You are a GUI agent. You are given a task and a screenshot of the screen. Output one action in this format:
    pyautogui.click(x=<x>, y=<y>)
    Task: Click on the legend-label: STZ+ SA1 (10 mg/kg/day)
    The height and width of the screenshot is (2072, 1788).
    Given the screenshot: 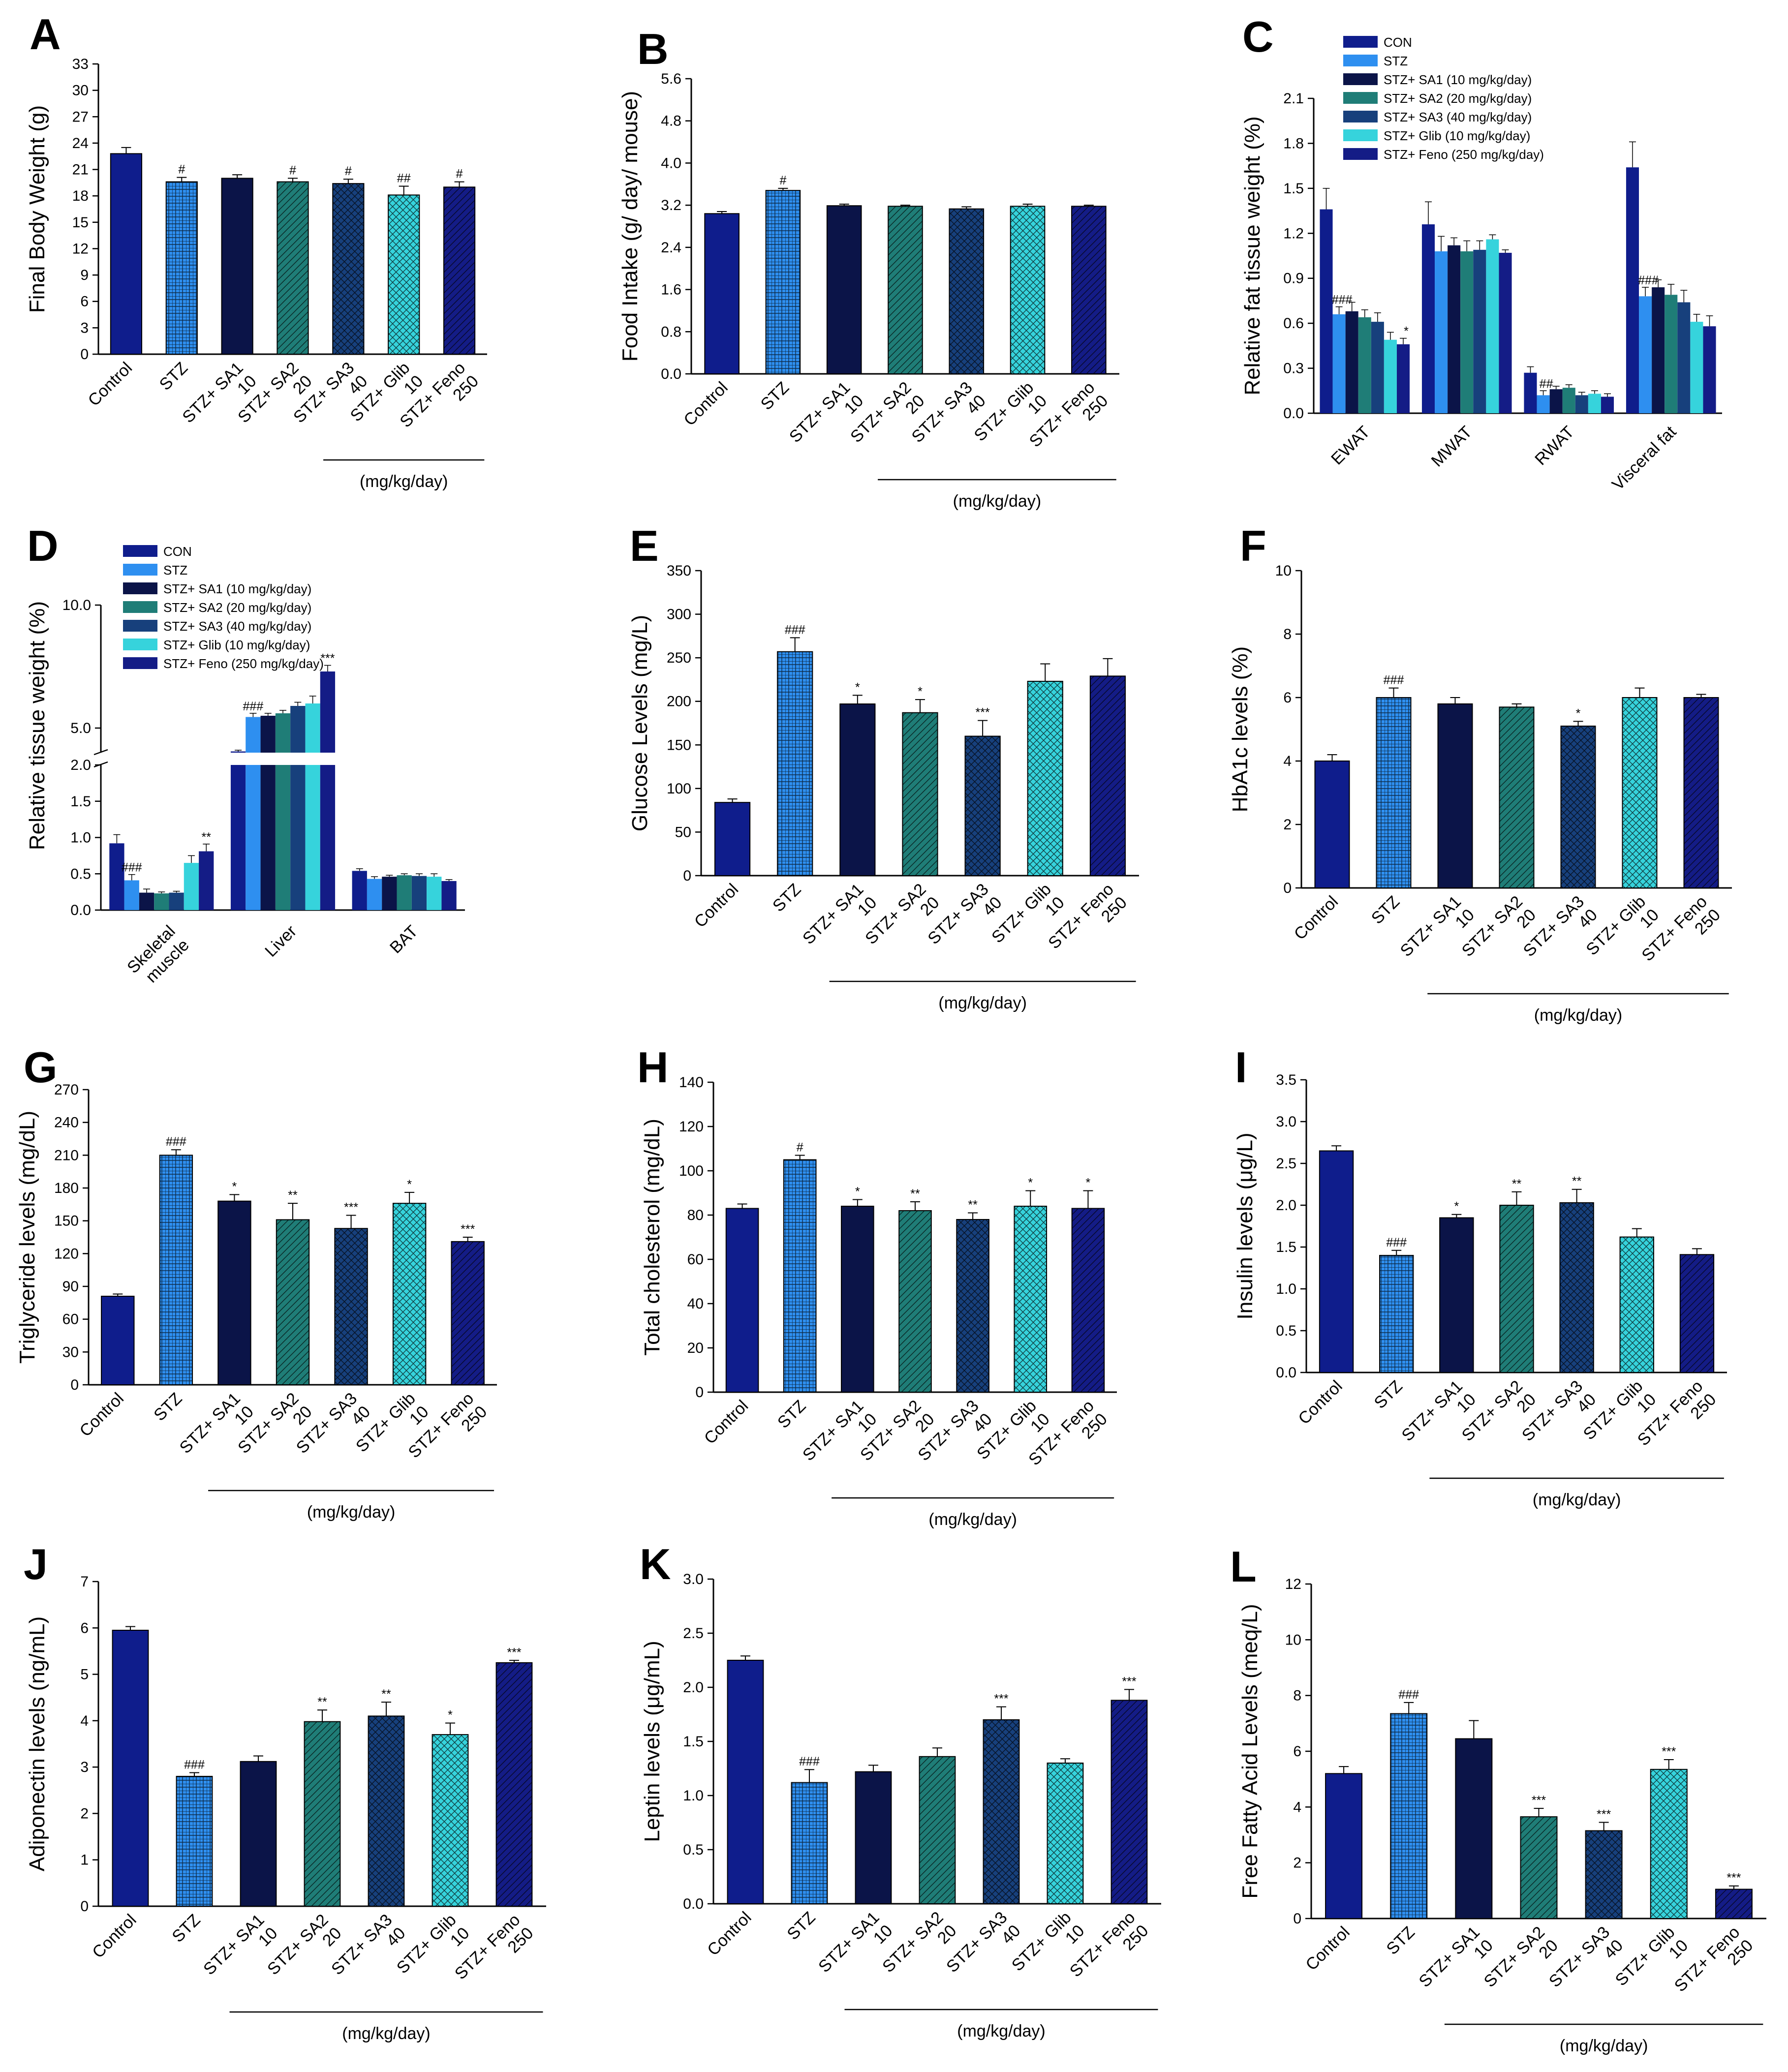 What is the action you would take?
    pyautogui.click(x=237, y=588)
    